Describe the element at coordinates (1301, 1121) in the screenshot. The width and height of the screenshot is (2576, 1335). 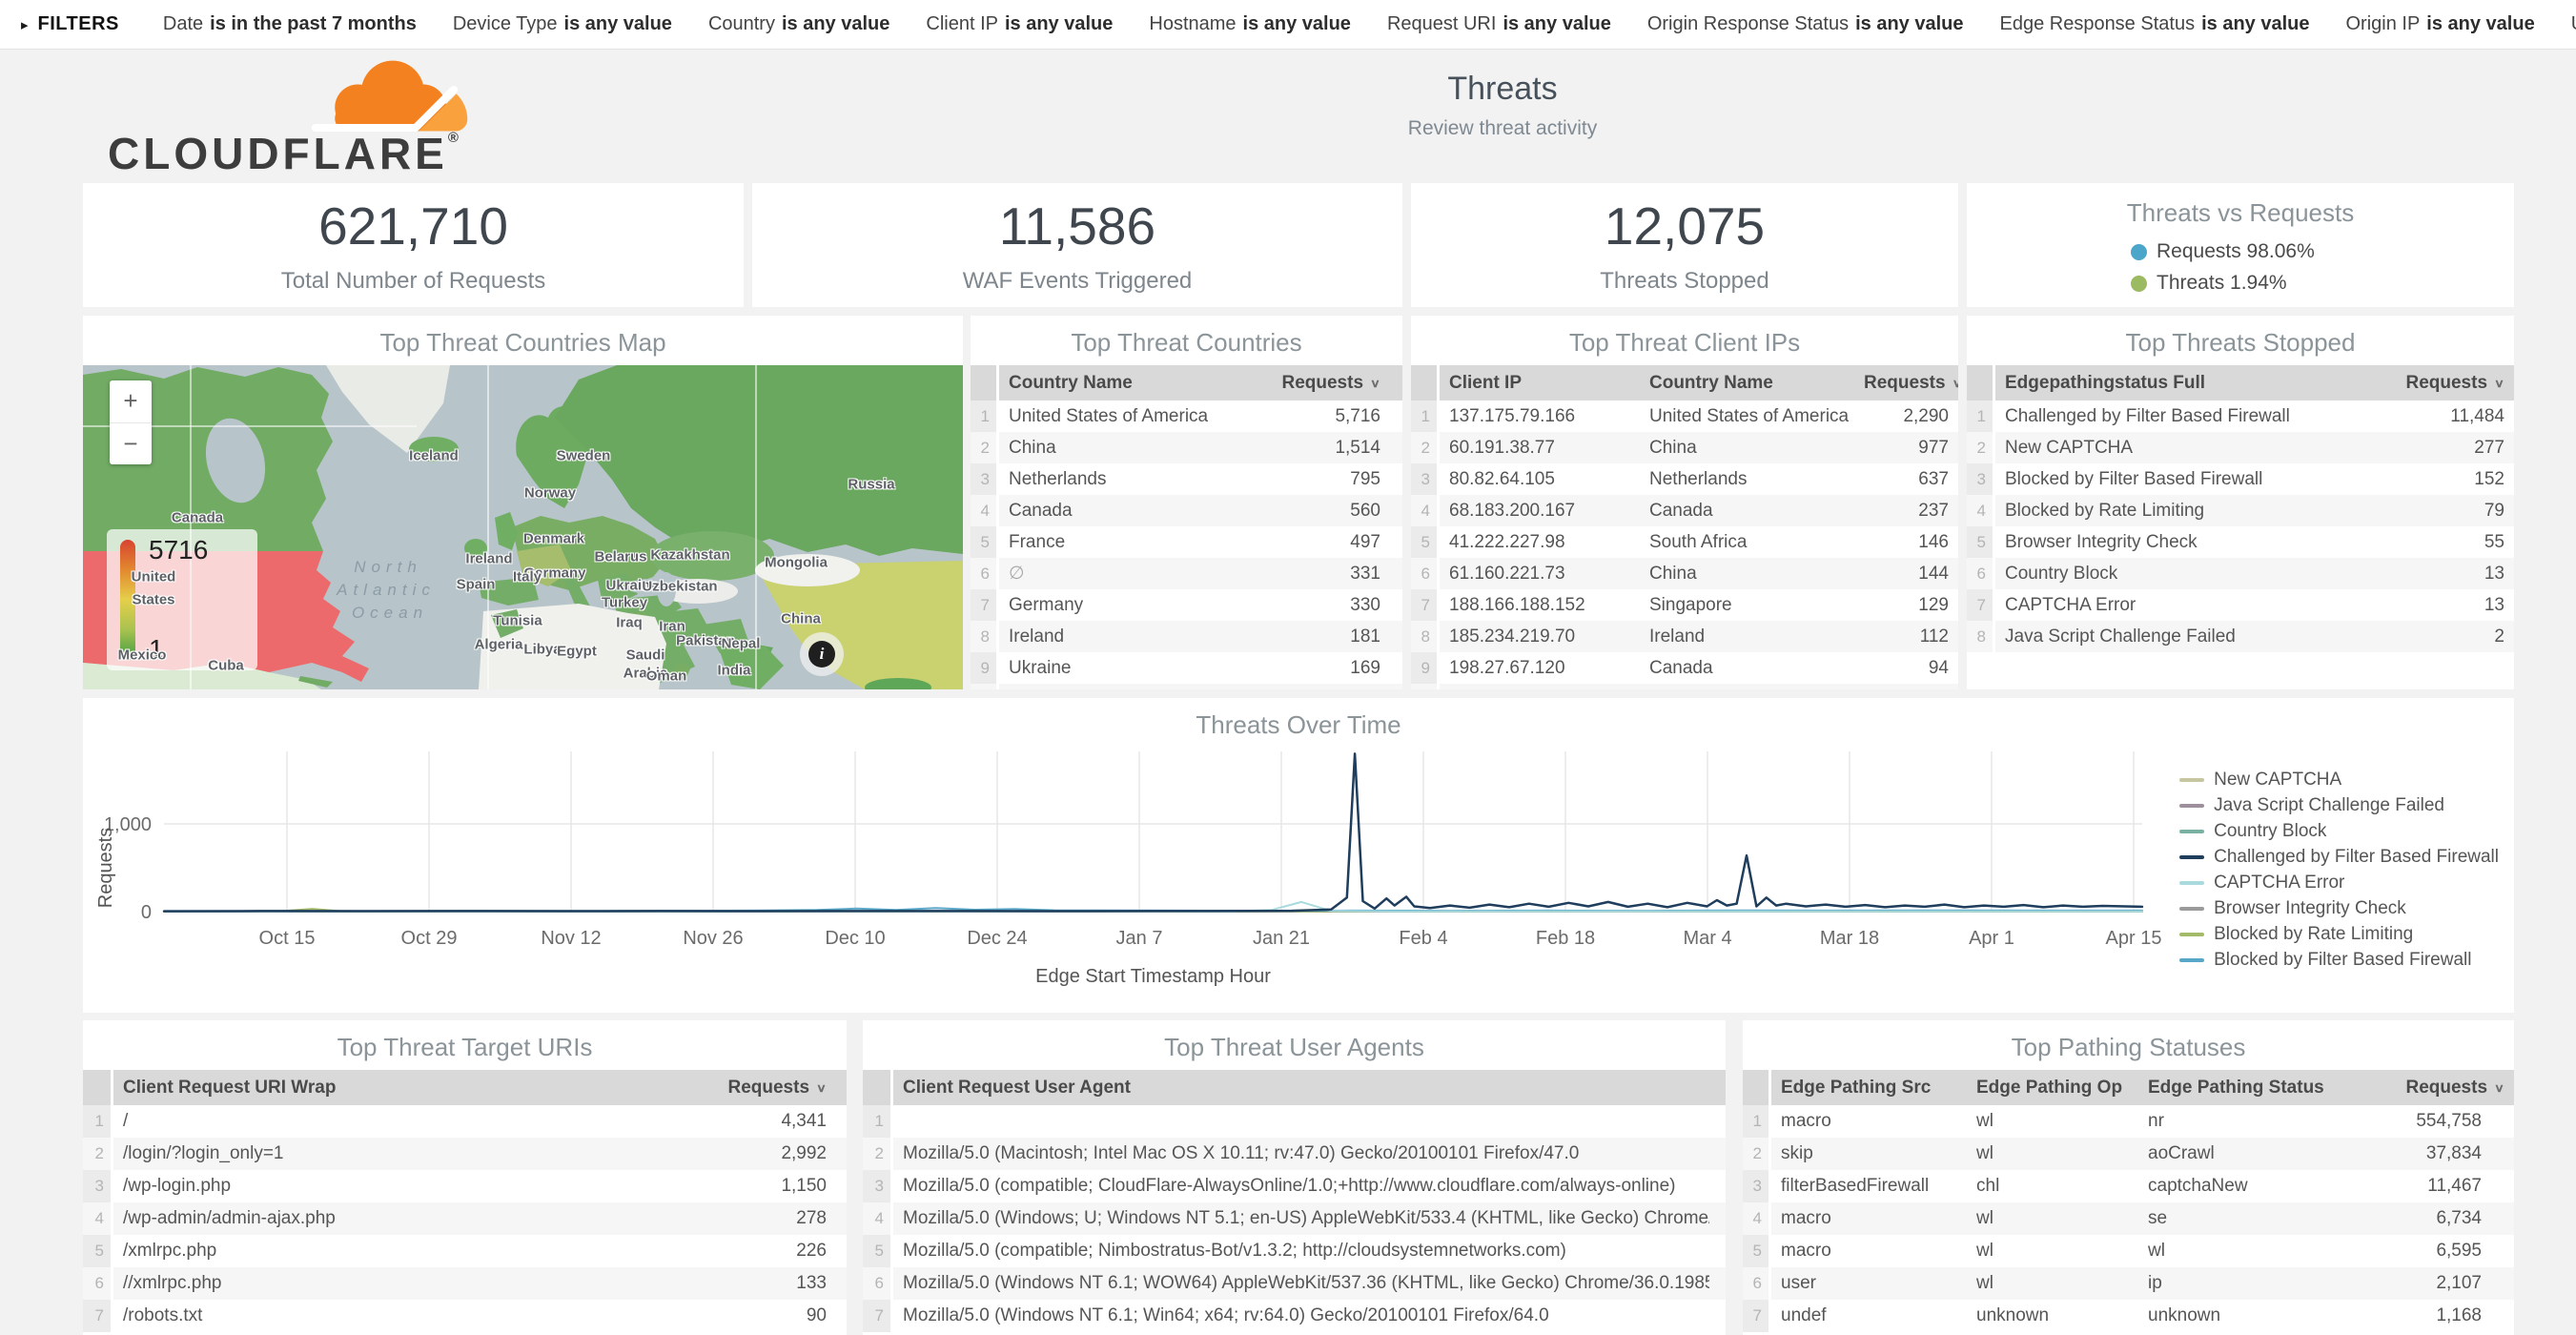
I see `table-cell` at that location.